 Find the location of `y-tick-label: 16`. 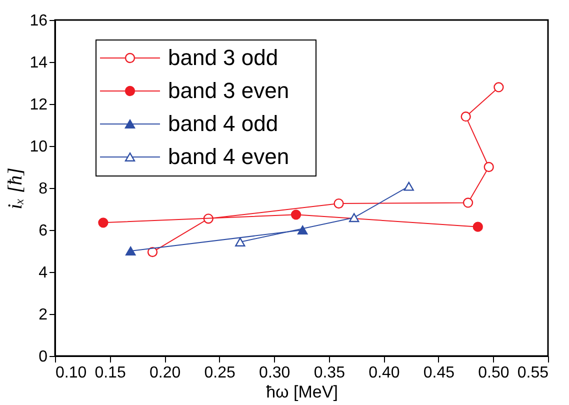

y-tick-label: 16 is located at coordinates (39, 21).